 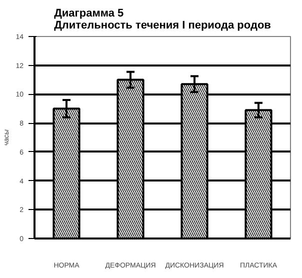 I want to click on chart-title: Диаграмма 5 Длительность течения I периода родов, so click(x=163, y=20).